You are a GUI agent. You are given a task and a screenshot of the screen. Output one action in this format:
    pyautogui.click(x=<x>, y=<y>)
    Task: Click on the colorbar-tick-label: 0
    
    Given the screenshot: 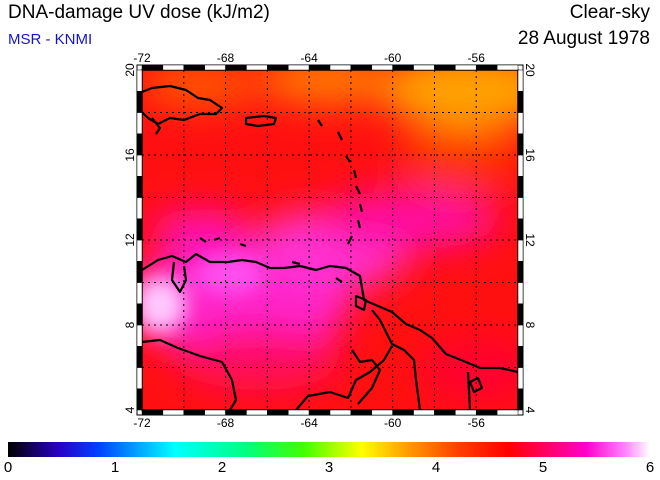 What is the action you would take?
    pyautogui.click(x=8, y=467)
    